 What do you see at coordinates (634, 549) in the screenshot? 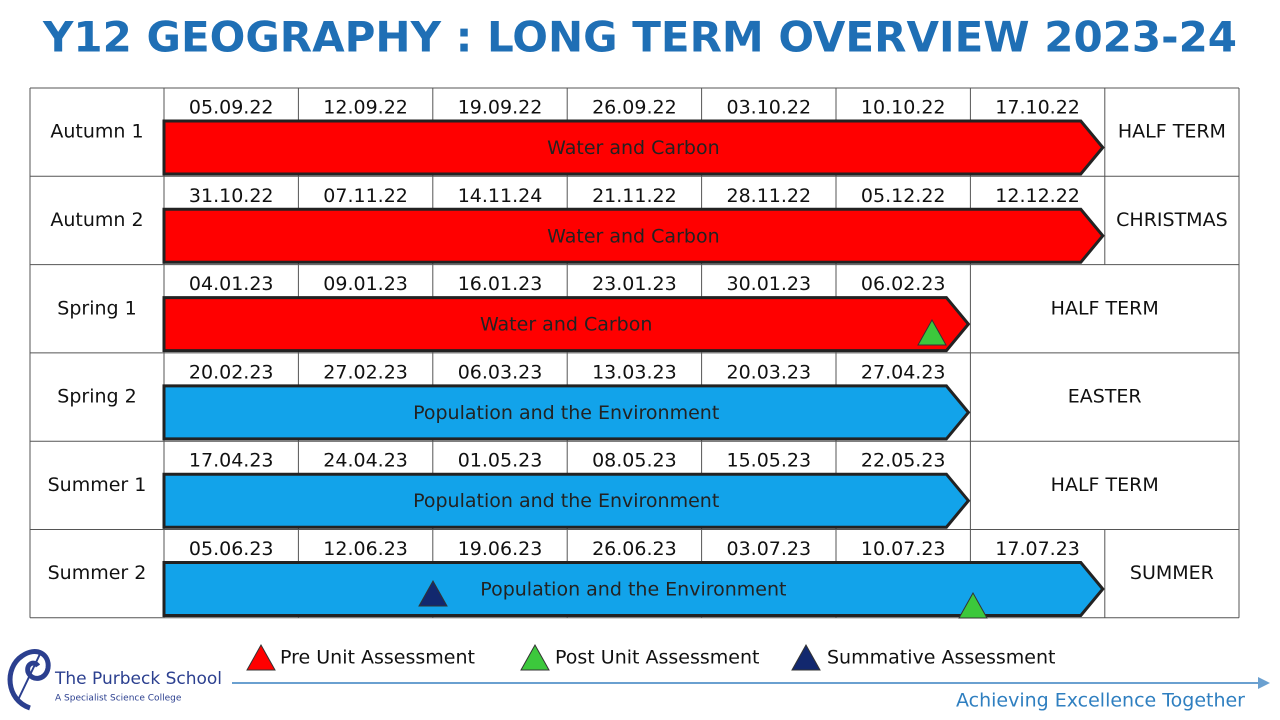
I see `week-date: 26.06.23` at bounding box center [634, 549].